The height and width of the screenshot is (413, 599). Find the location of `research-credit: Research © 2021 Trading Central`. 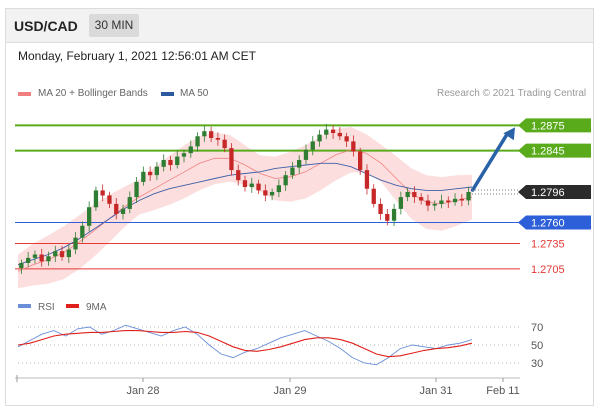

research-credit: Research © 2021 Trading Central is located at coordinates (512, 93).